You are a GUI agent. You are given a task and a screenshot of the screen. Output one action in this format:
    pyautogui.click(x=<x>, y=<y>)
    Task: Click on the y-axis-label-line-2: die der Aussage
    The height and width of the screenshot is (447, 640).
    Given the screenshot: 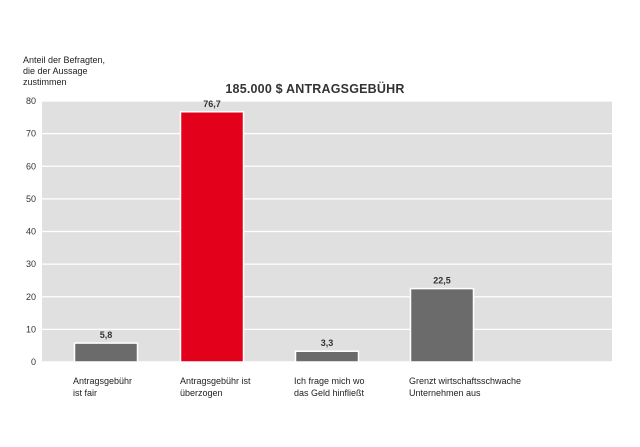 What is the action you would take?
    pyautogui.click(x=55, y=71)
    